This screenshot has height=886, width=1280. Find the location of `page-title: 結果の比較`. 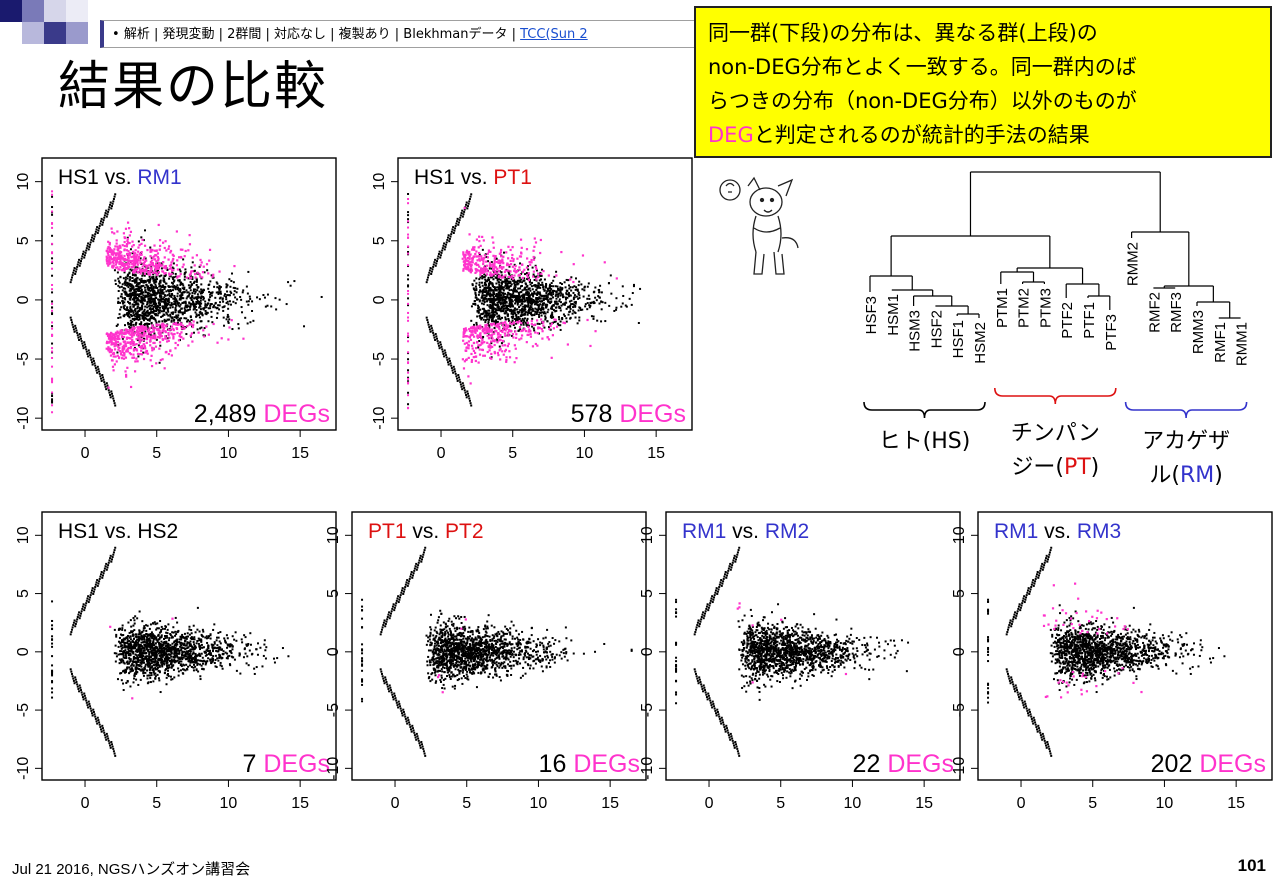

page-title: 結果の比較 is located at coordinates (193, 87).